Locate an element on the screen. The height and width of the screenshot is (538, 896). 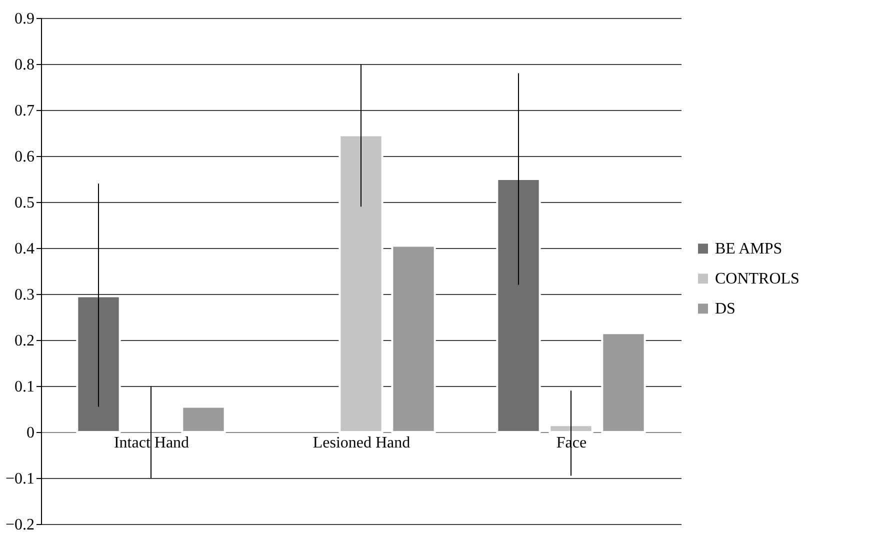
y-tick-label: 0.1 is located at coordinates (24, 387).